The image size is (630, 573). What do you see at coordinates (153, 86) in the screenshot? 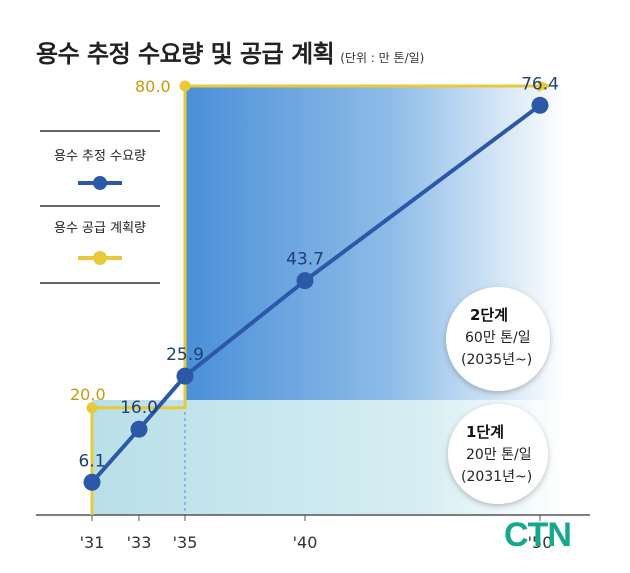
I see `supply-label-80: 80.0` at bounding box center [153, 86].